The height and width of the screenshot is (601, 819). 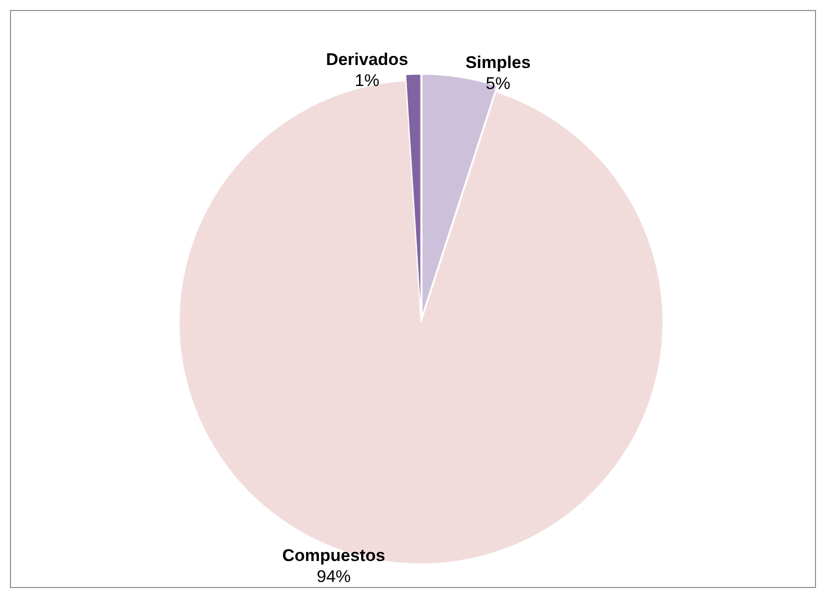 I want to click on slice-label: Compuestos, so click(x=334, y=556).